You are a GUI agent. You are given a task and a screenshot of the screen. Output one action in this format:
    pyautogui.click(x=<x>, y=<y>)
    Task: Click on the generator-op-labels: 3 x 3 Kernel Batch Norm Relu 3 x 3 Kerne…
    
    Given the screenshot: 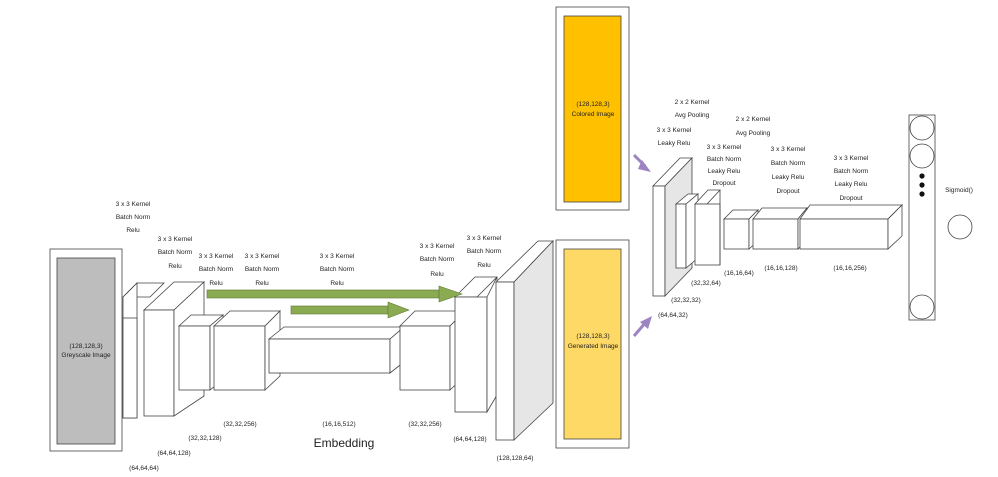 What is the action you would take?
    pyautogui.click(x=309, y=244)
    